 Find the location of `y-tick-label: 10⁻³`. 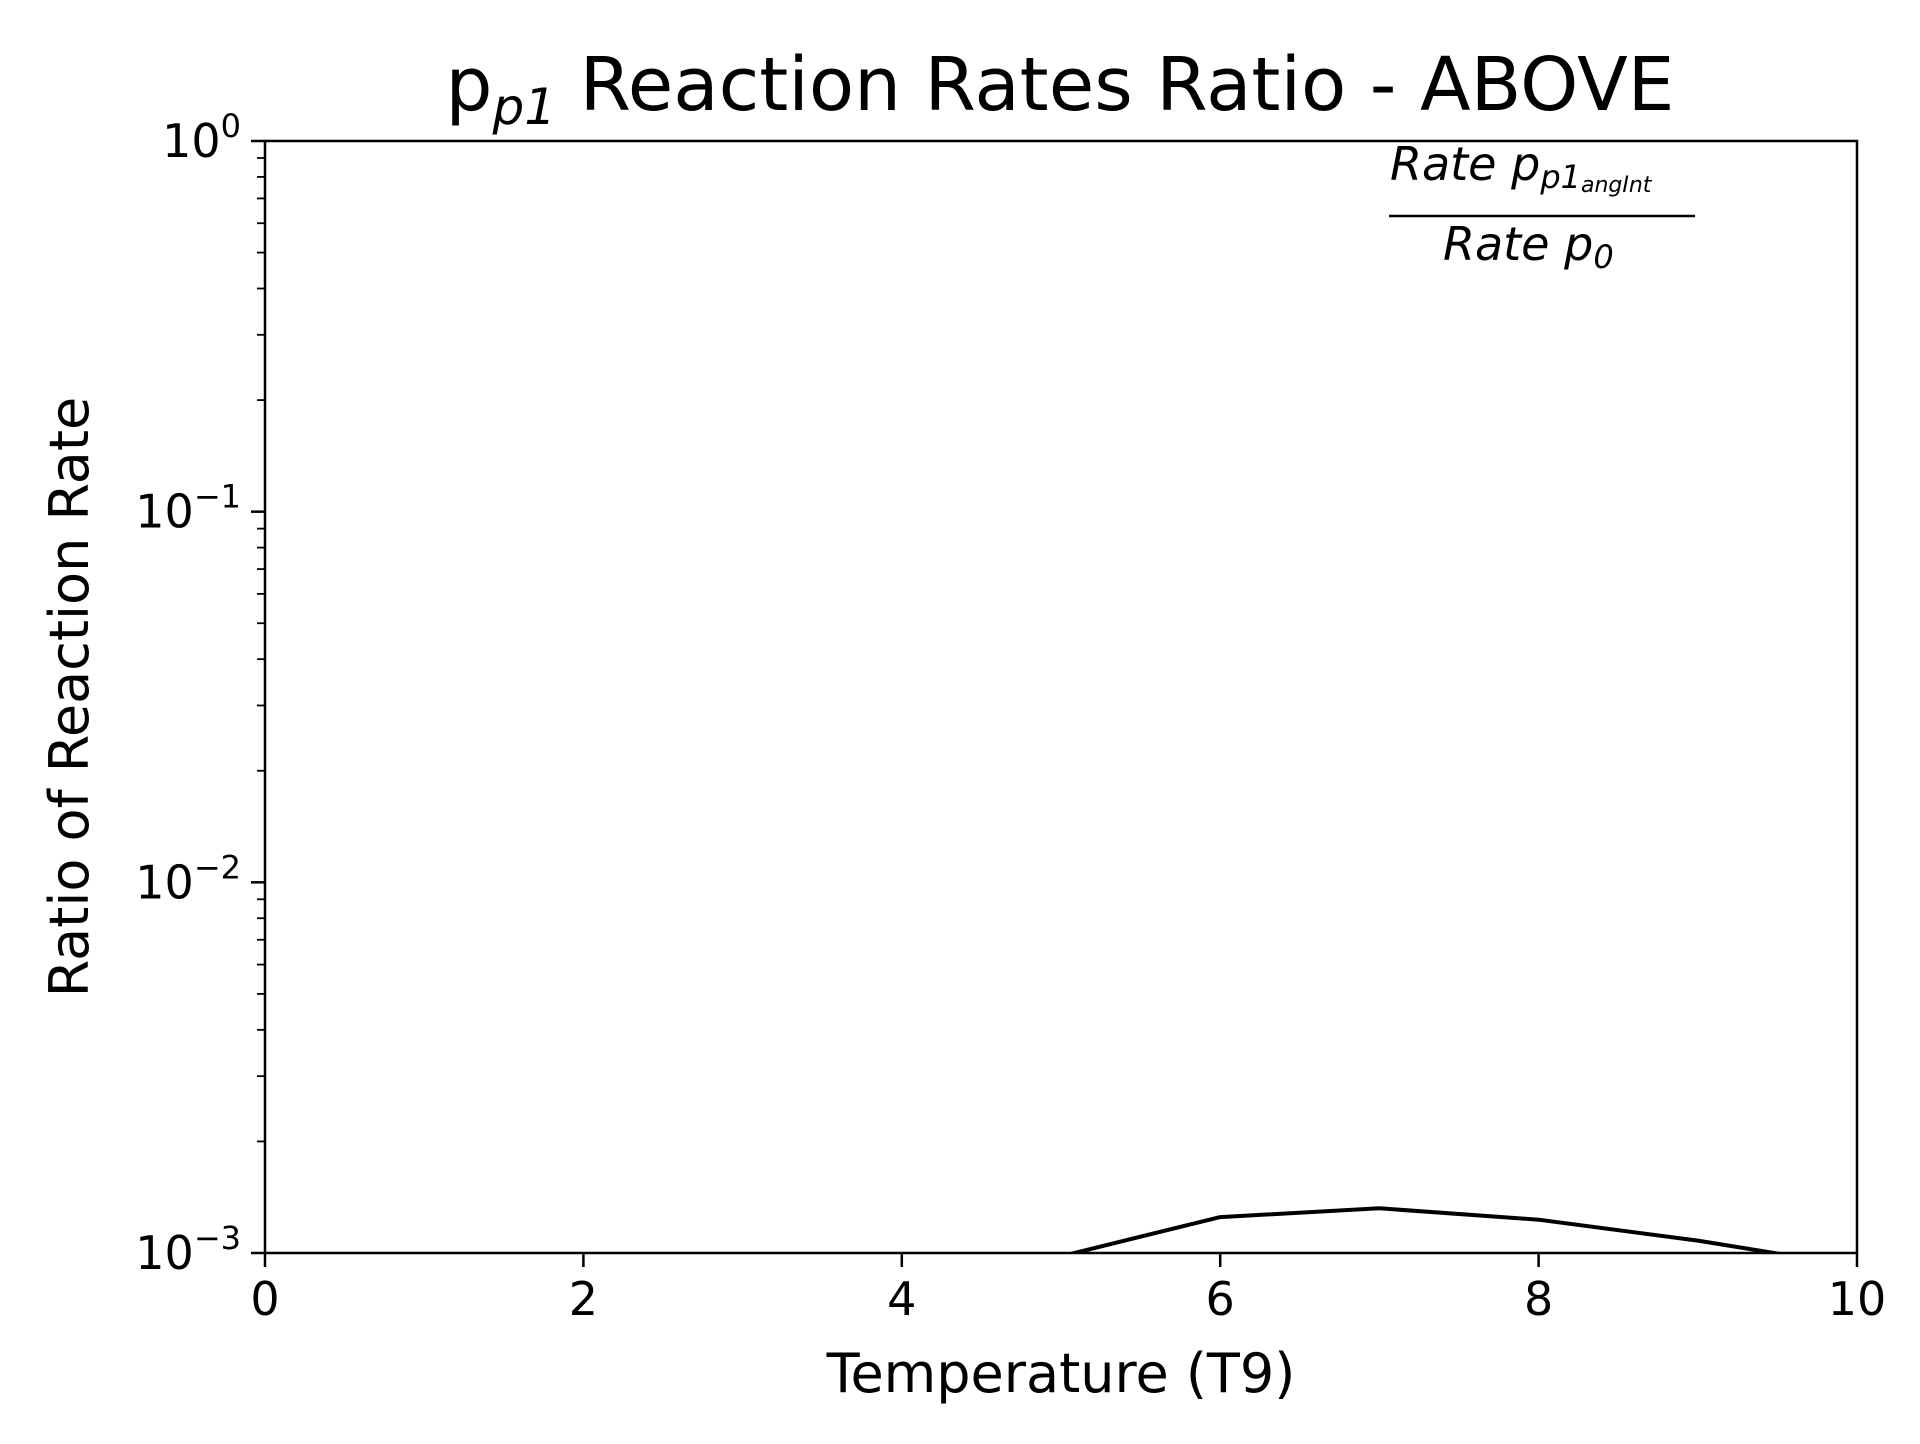

y-tick-label: 10⁻³ is located at coordinates (188, 1249).